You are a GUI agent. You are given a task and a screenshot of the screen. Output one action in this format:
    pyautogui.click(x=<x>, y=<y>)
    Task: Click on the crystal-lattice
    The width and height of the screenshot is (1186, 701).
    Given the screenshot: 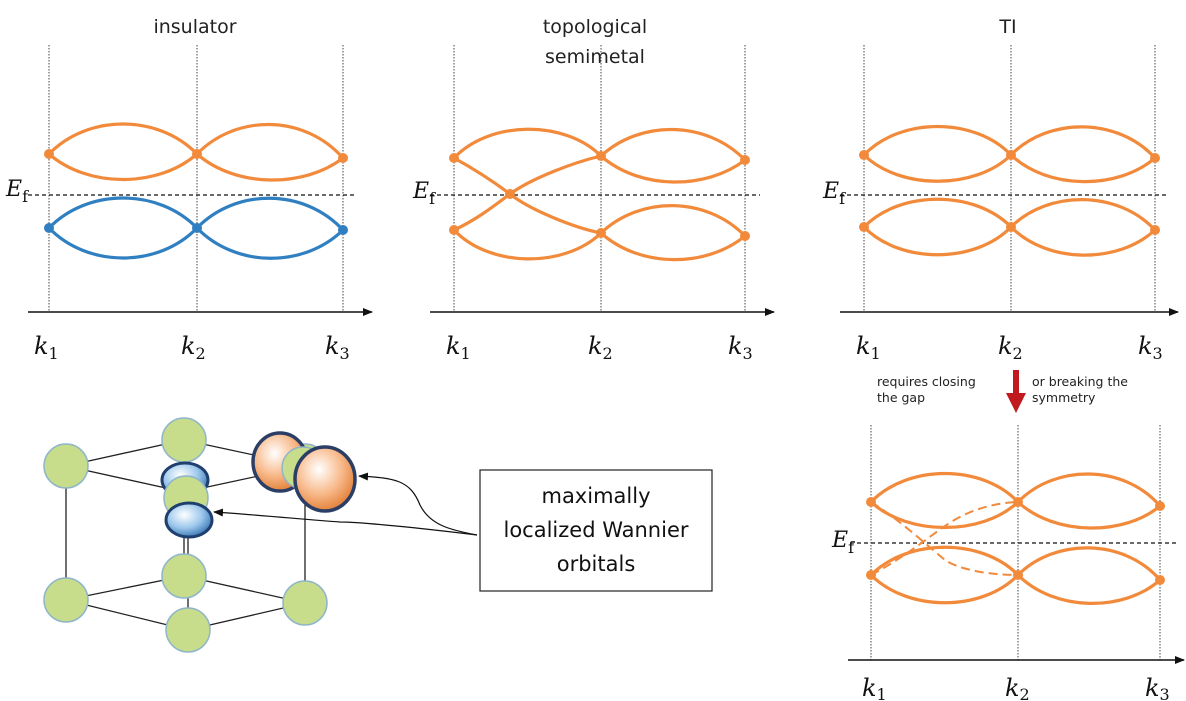 What is the action you would take?
    pyautogui.click(x=200, y=535)
    